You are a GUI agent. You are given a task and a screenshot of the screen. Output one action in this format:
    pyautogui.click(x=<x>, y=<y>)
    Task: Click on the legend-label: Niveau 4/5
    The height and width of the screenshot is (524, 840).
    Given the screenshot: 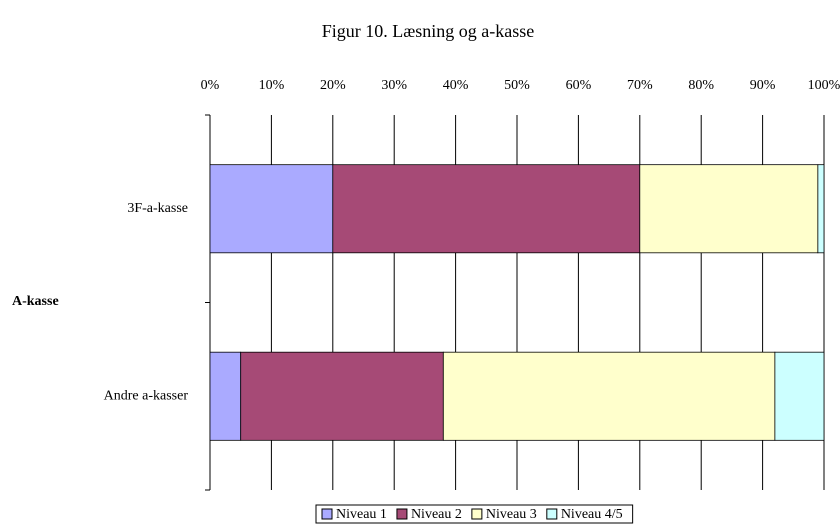 What is the action you would take?
    pyautogui.click(x=592, y=514)
    